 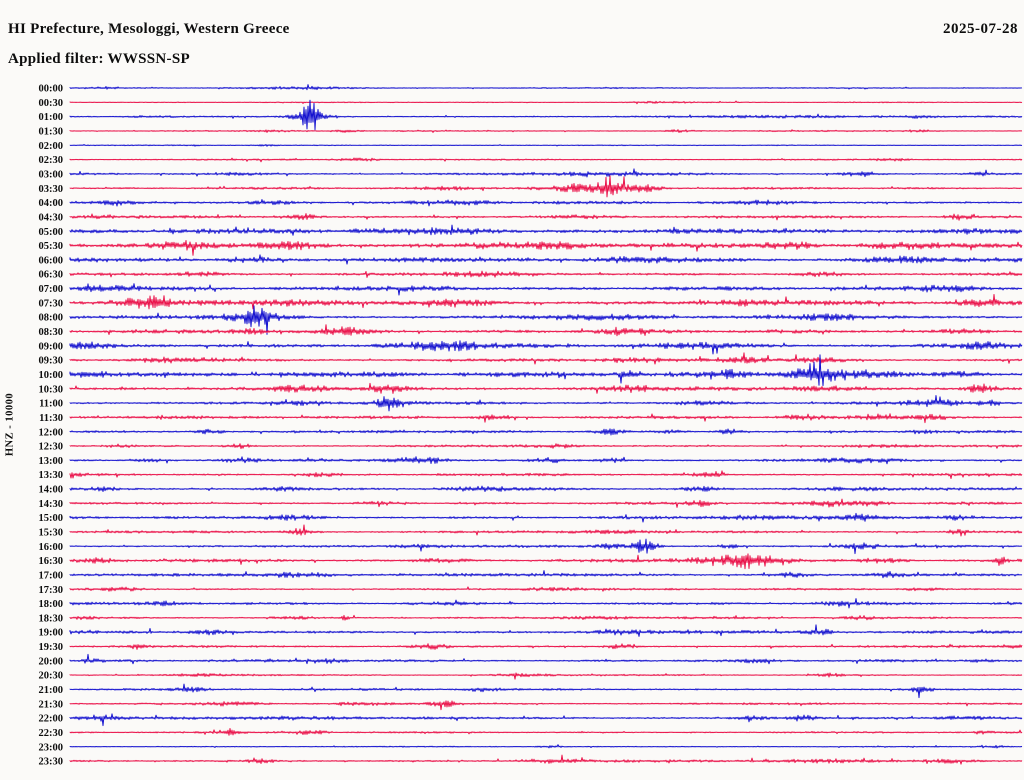 What do you see at coordinates (51, 160) in the screenshot?
I see `time-label: 02:30` at bounding box center [51, 160].